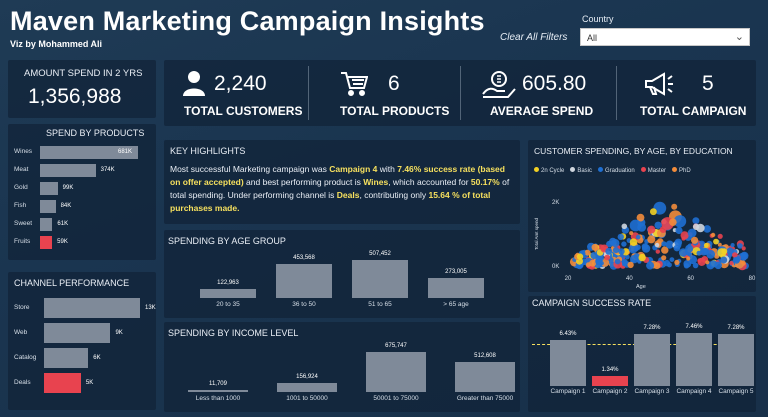  I want to click on legend-item: Graduation, so click(616, 170).